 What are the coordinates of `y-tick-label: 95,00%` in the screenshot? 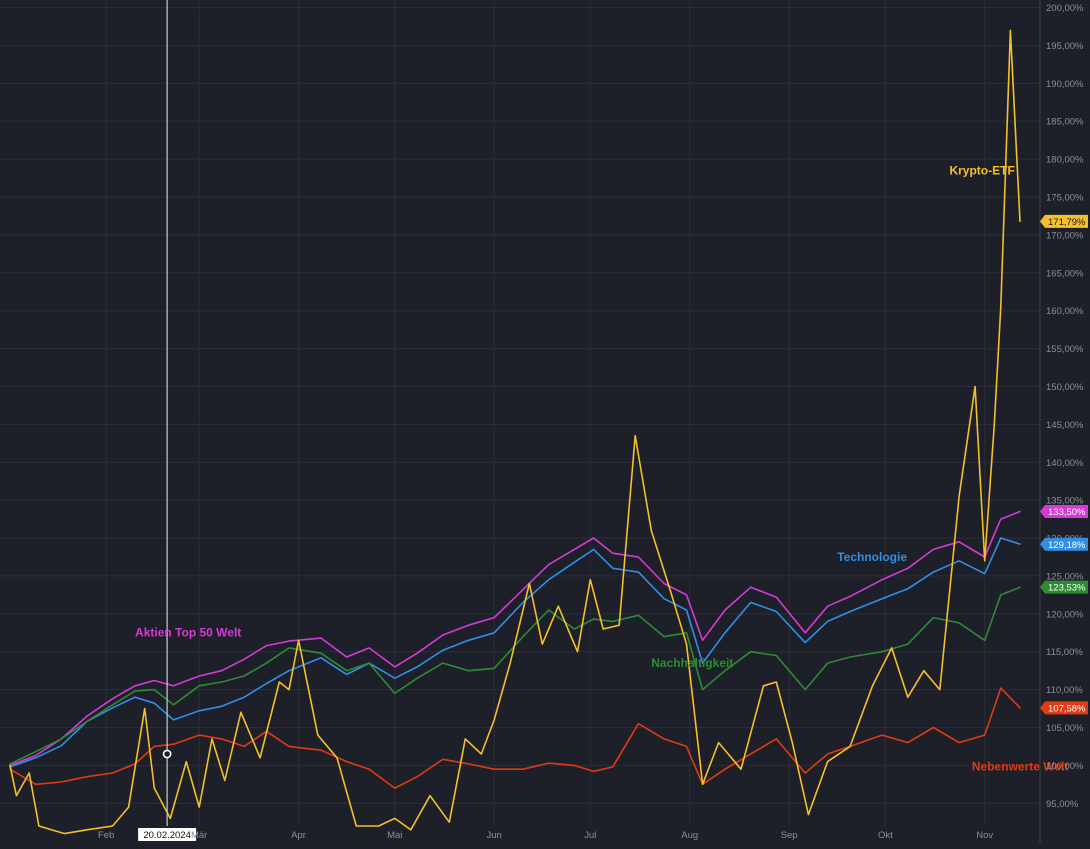 It's located at (1062, 804).